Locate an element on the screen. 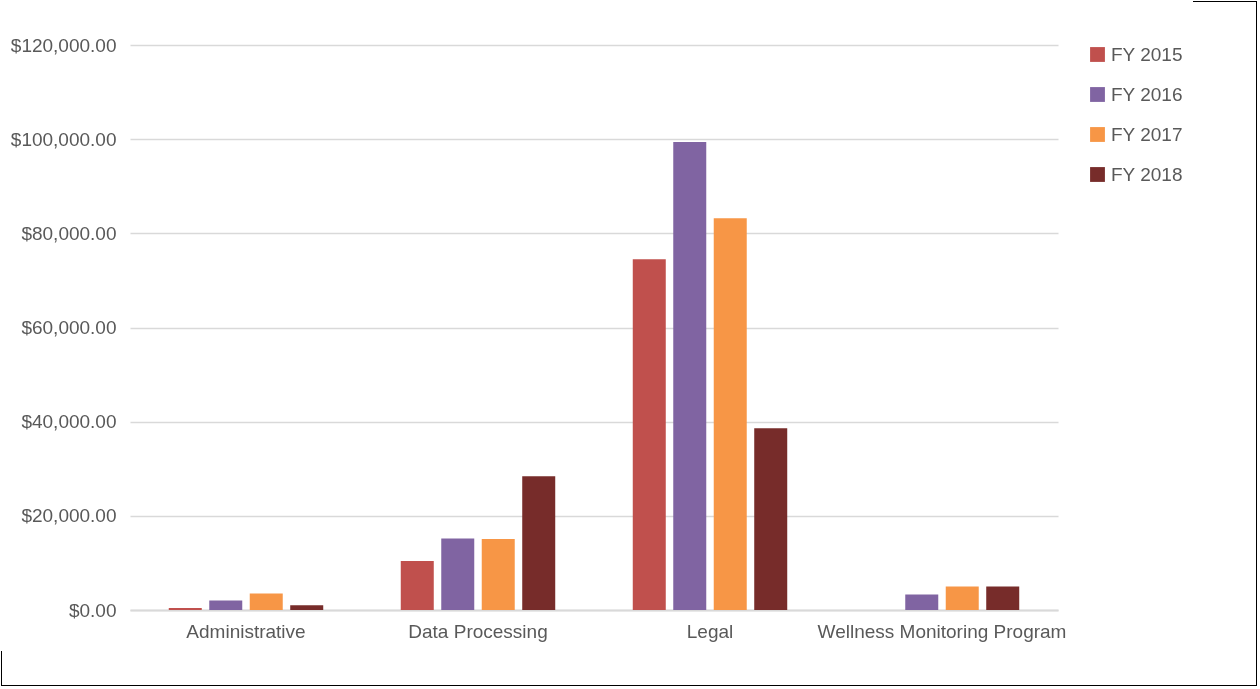 The image size is (1260, 689). x-tick-label: Data Processing is located at coordinates (478, 631).